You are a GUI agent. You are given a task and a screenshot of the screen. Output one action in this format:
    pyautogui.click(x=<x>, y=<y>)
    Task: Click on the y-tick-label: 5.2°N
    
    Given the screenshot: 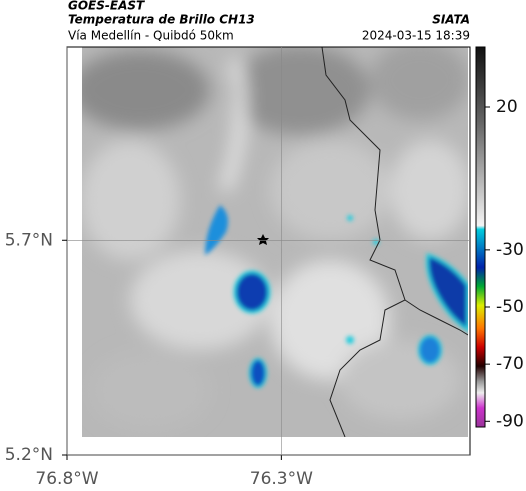 What is the action you would take?
    pyautogui.click(x=29, y=455)
    